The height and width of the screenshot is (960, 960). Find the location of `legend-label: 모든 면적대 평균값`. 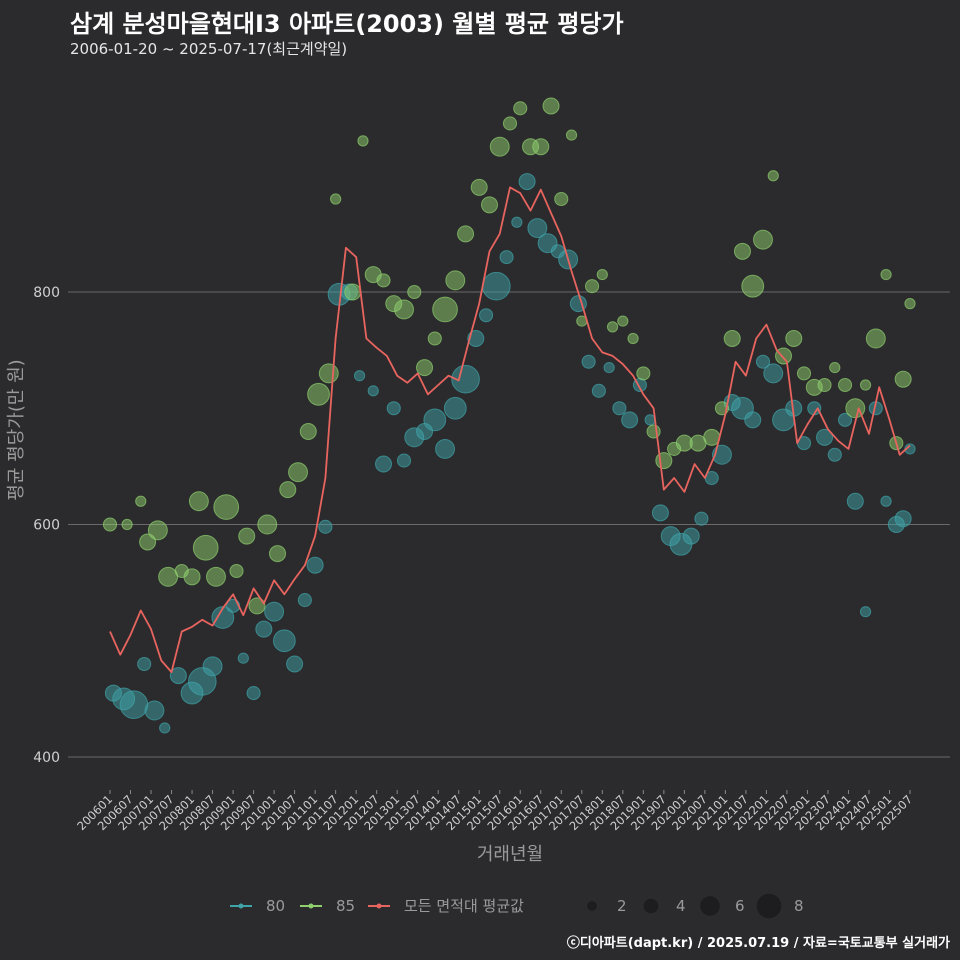

legend-label: 모든 면적대 평균값 is located at coordinates (464, 906).